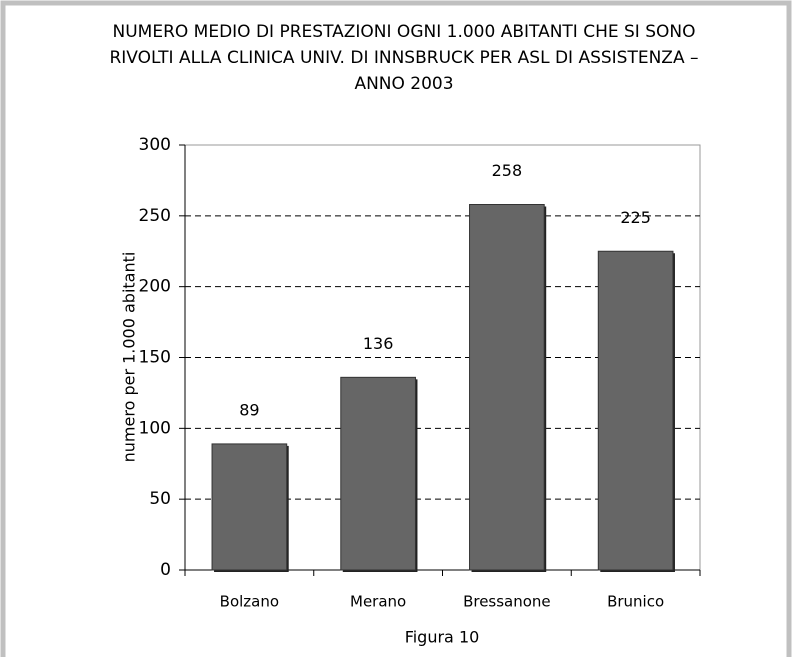  Describe the element at coordinates (155, 358) in the screenshot. I see `y-tick-label: 150` at that location.